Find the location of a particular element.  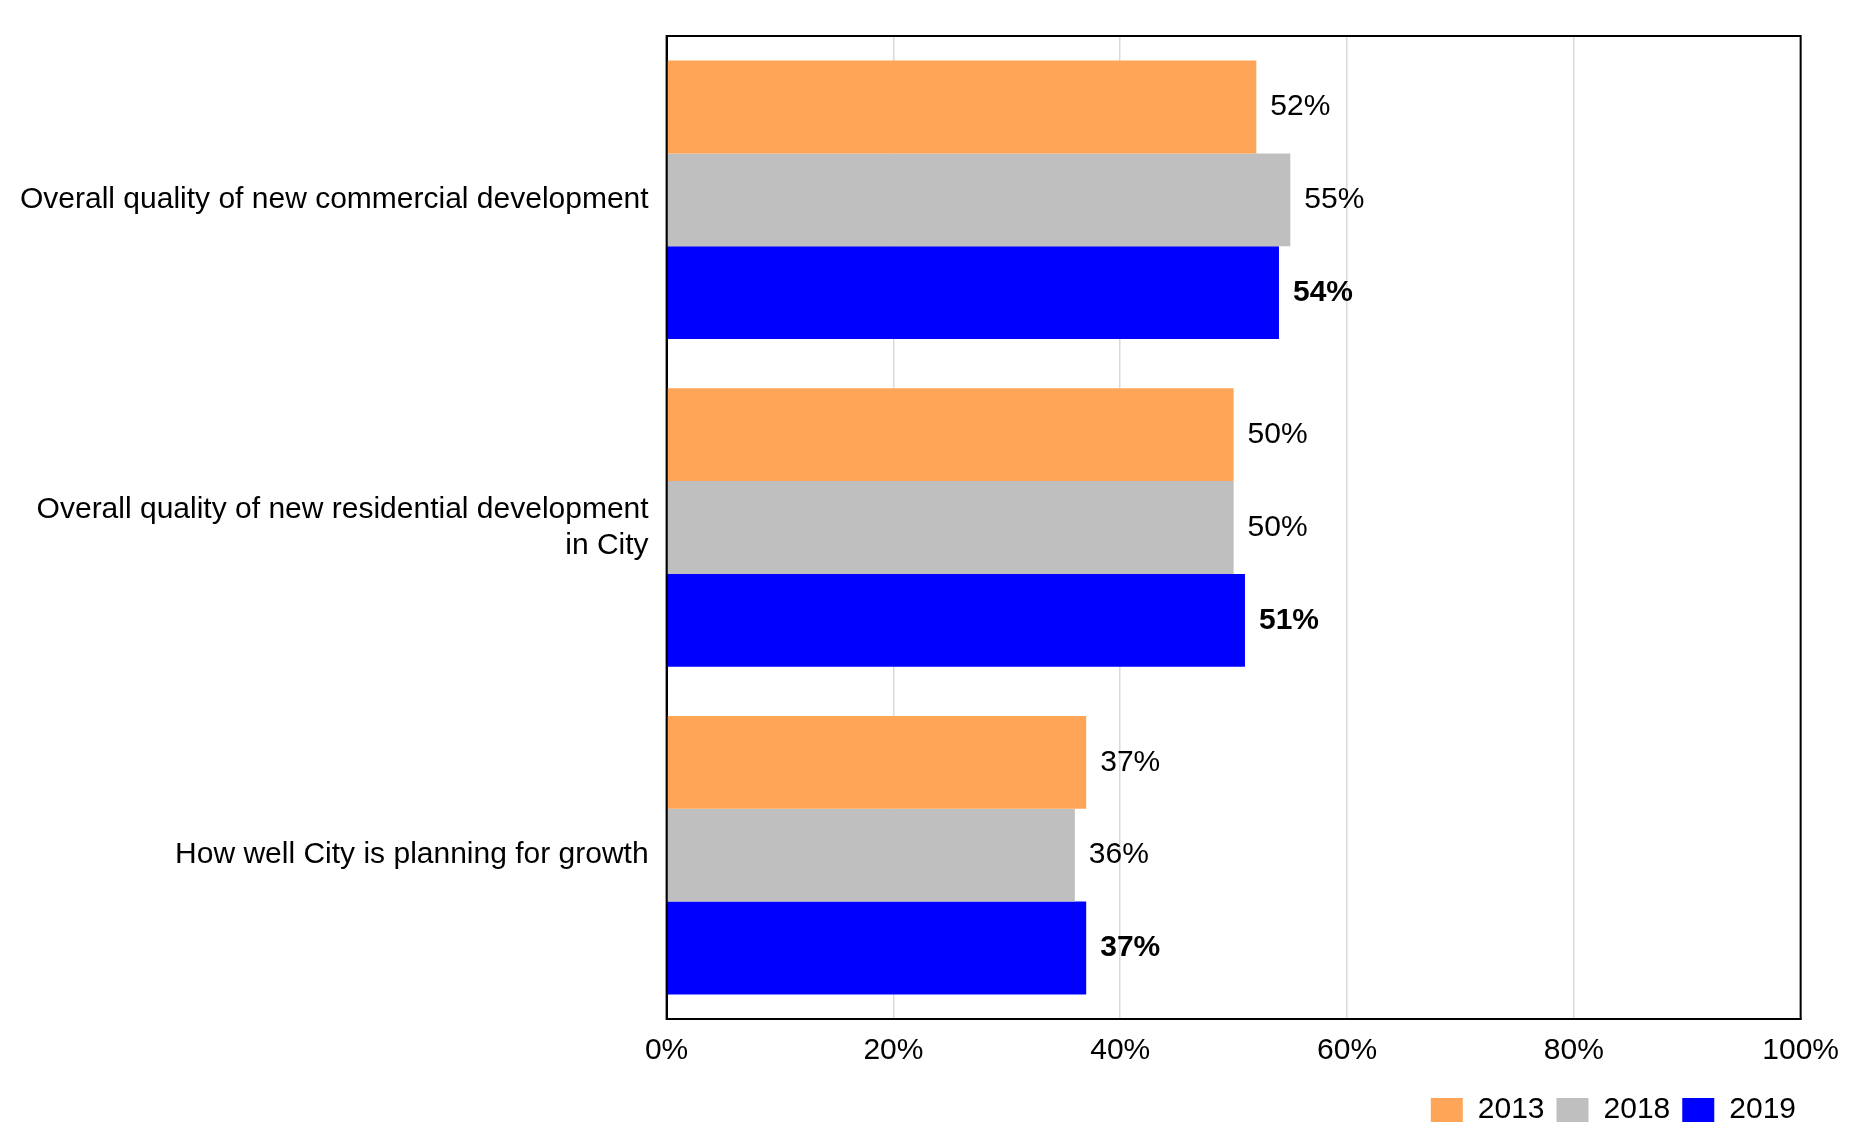

x-tick-label: 60% is located at coordinates (1347, 1049).